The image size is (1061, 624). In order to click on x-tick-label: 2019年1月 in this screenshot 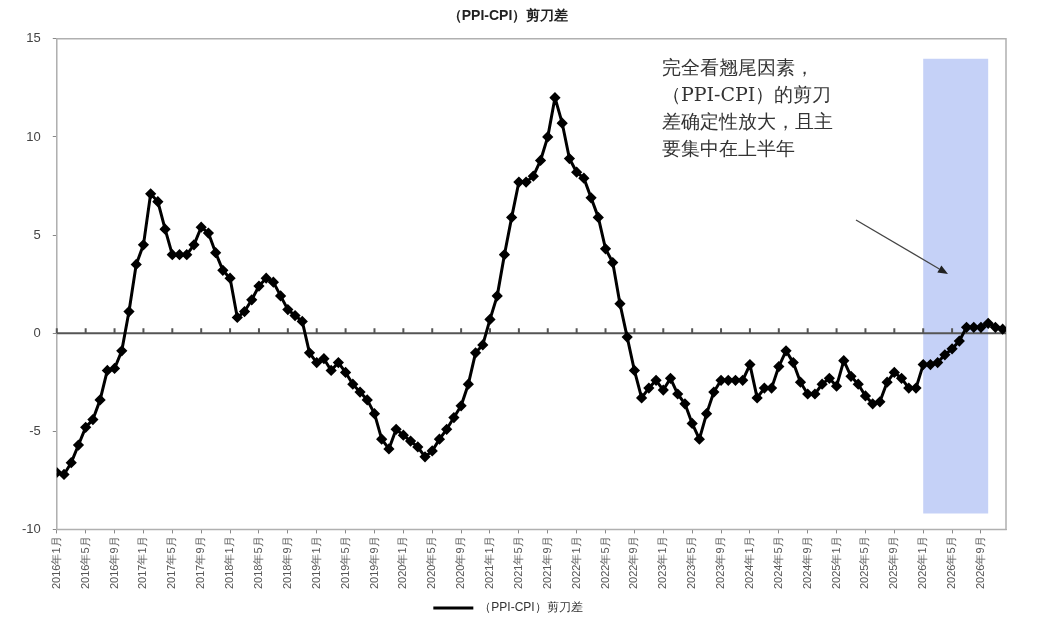, I will do `click(315, 563)`.